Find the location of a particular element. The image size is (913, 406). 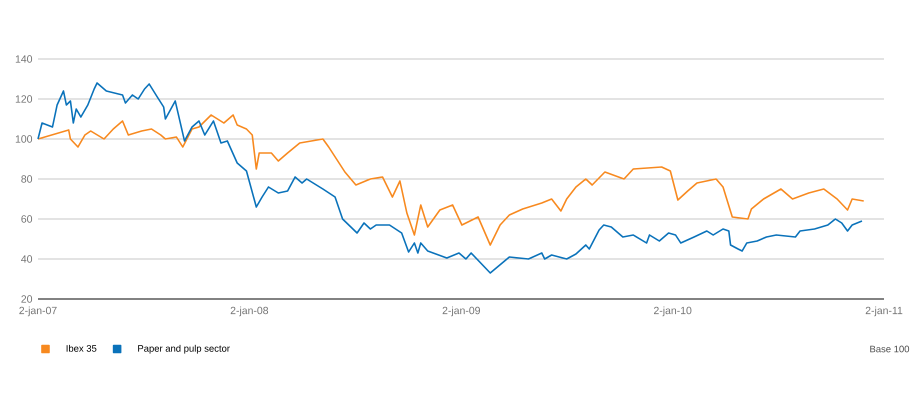

legend-label: Ibex 35 is located at coordinates (81, 348).